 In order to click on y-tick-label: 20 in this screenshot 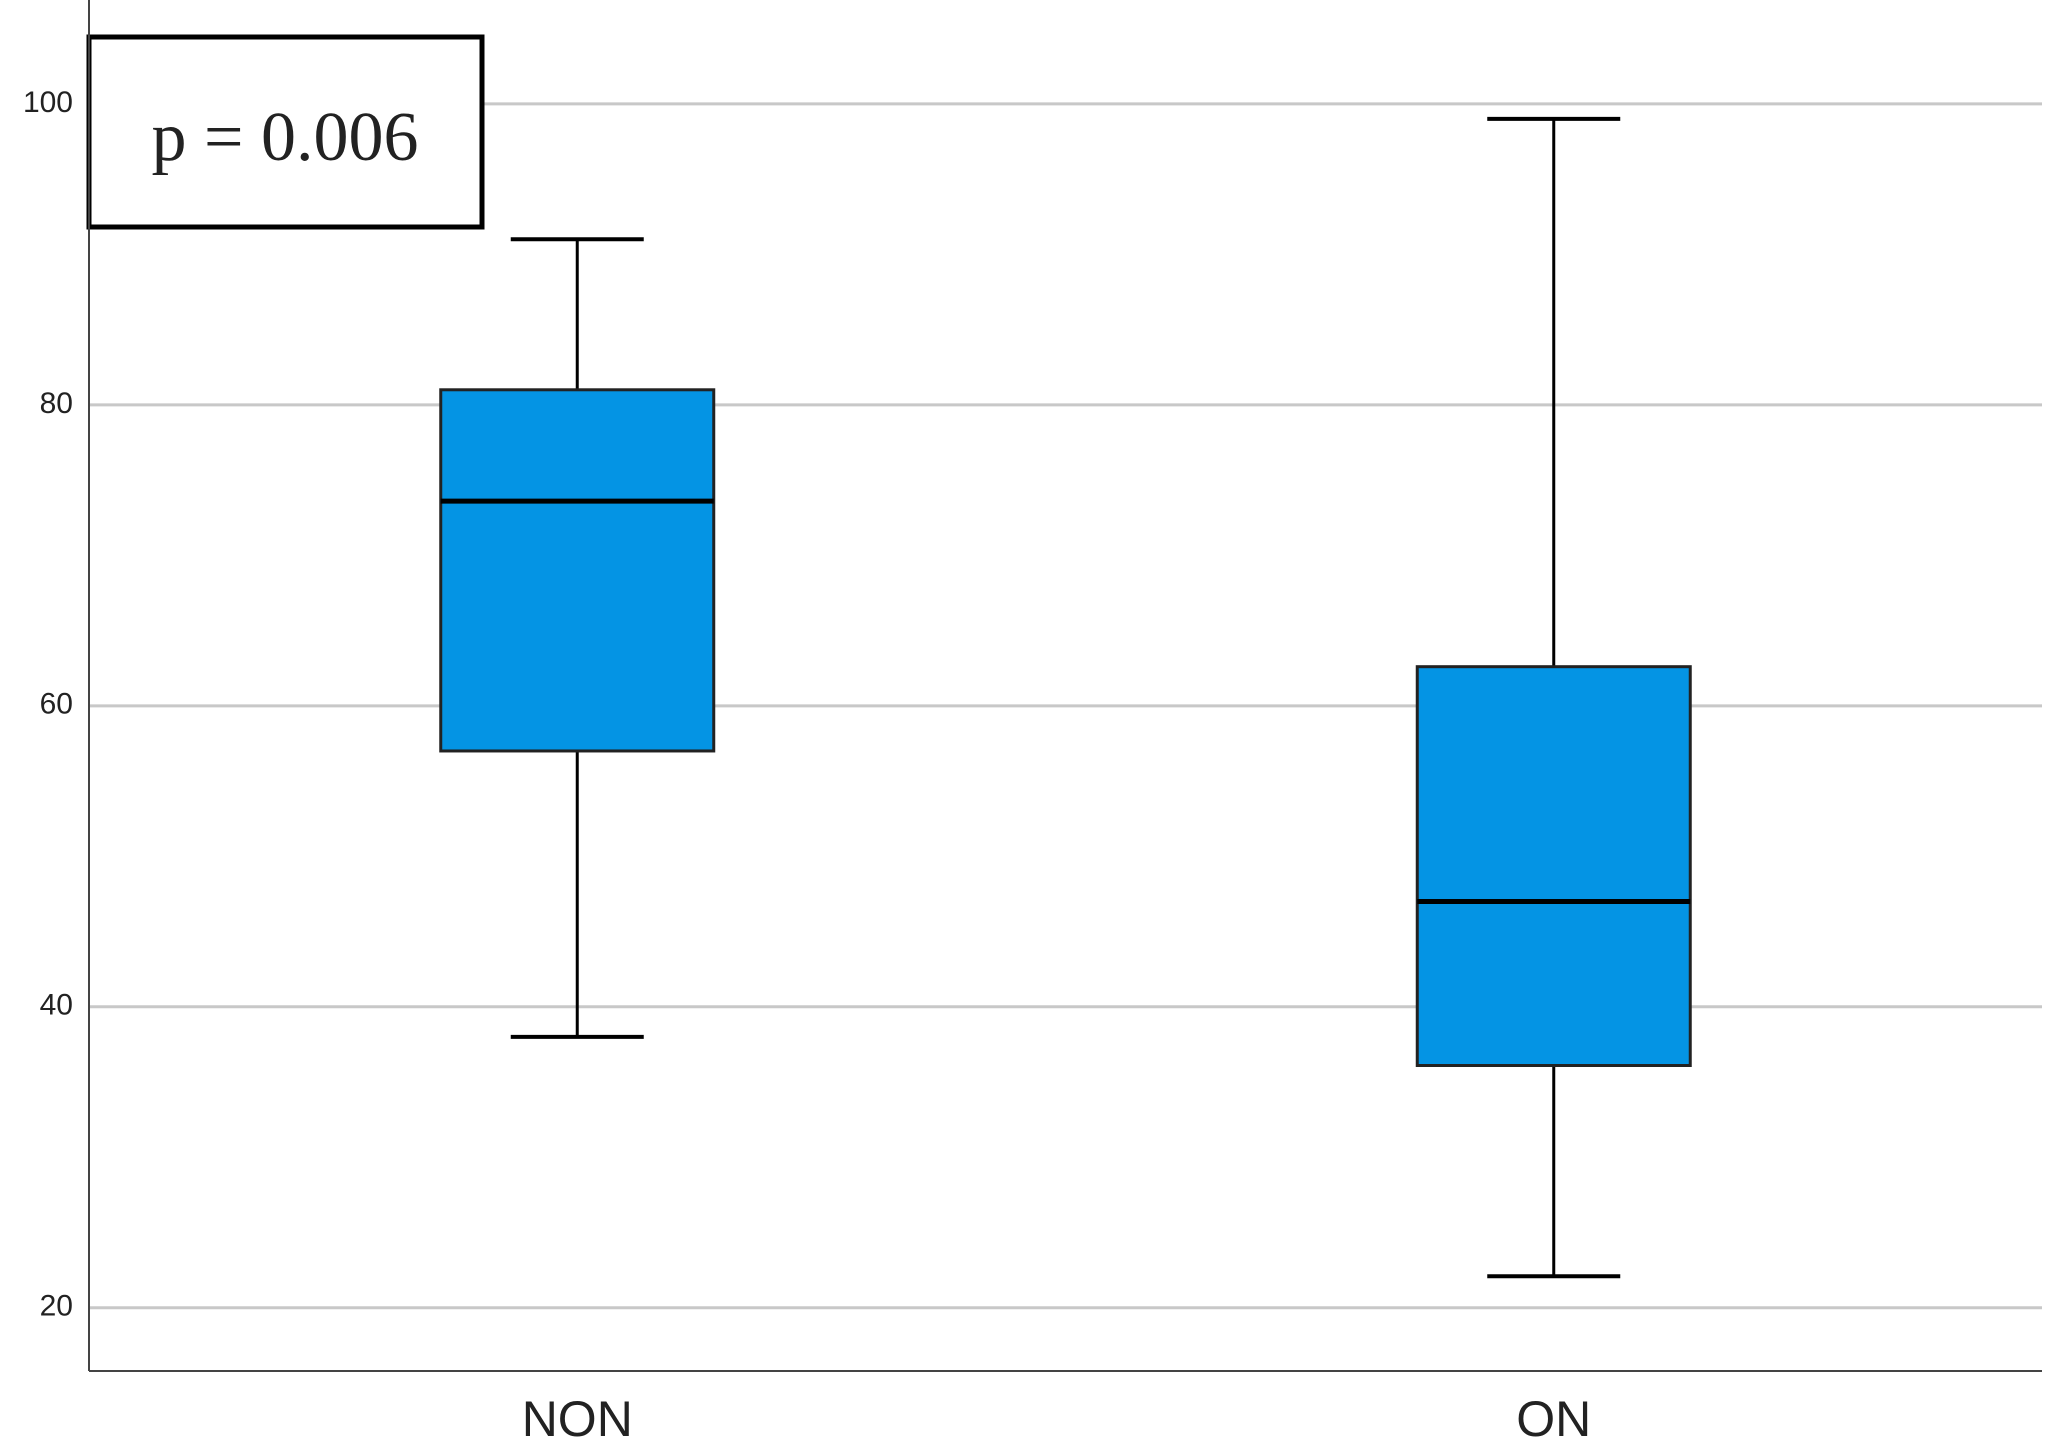, I will do `click(56, 1306)`.